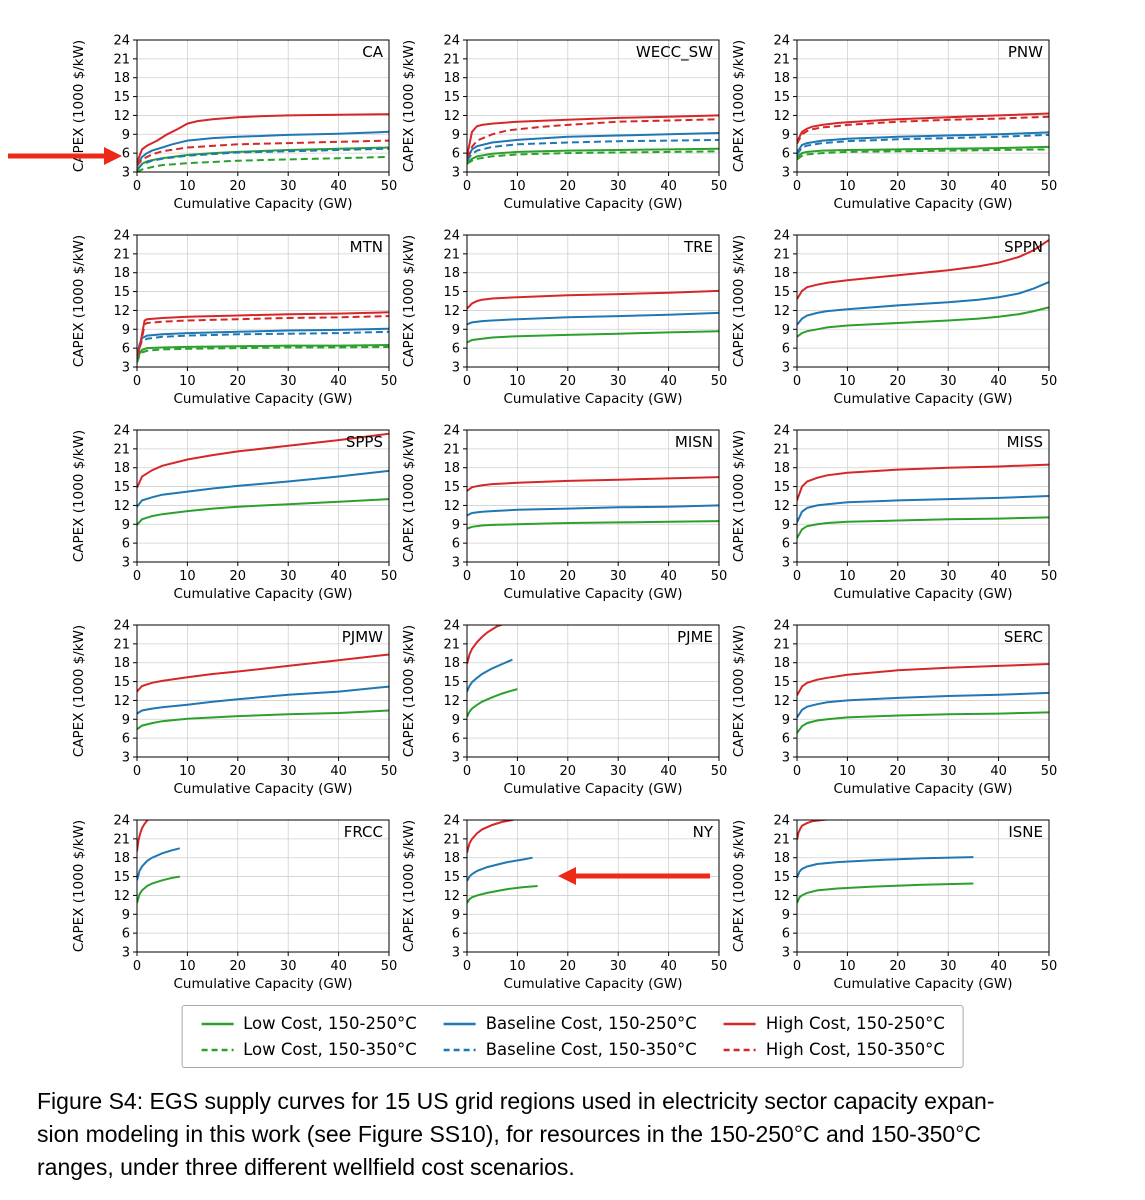 The image size is (1145, 1200). What do you see at coordinates (1023, 637) in the screenshot?
I see `region-label: SERC` at bounding box center [1023, 637].